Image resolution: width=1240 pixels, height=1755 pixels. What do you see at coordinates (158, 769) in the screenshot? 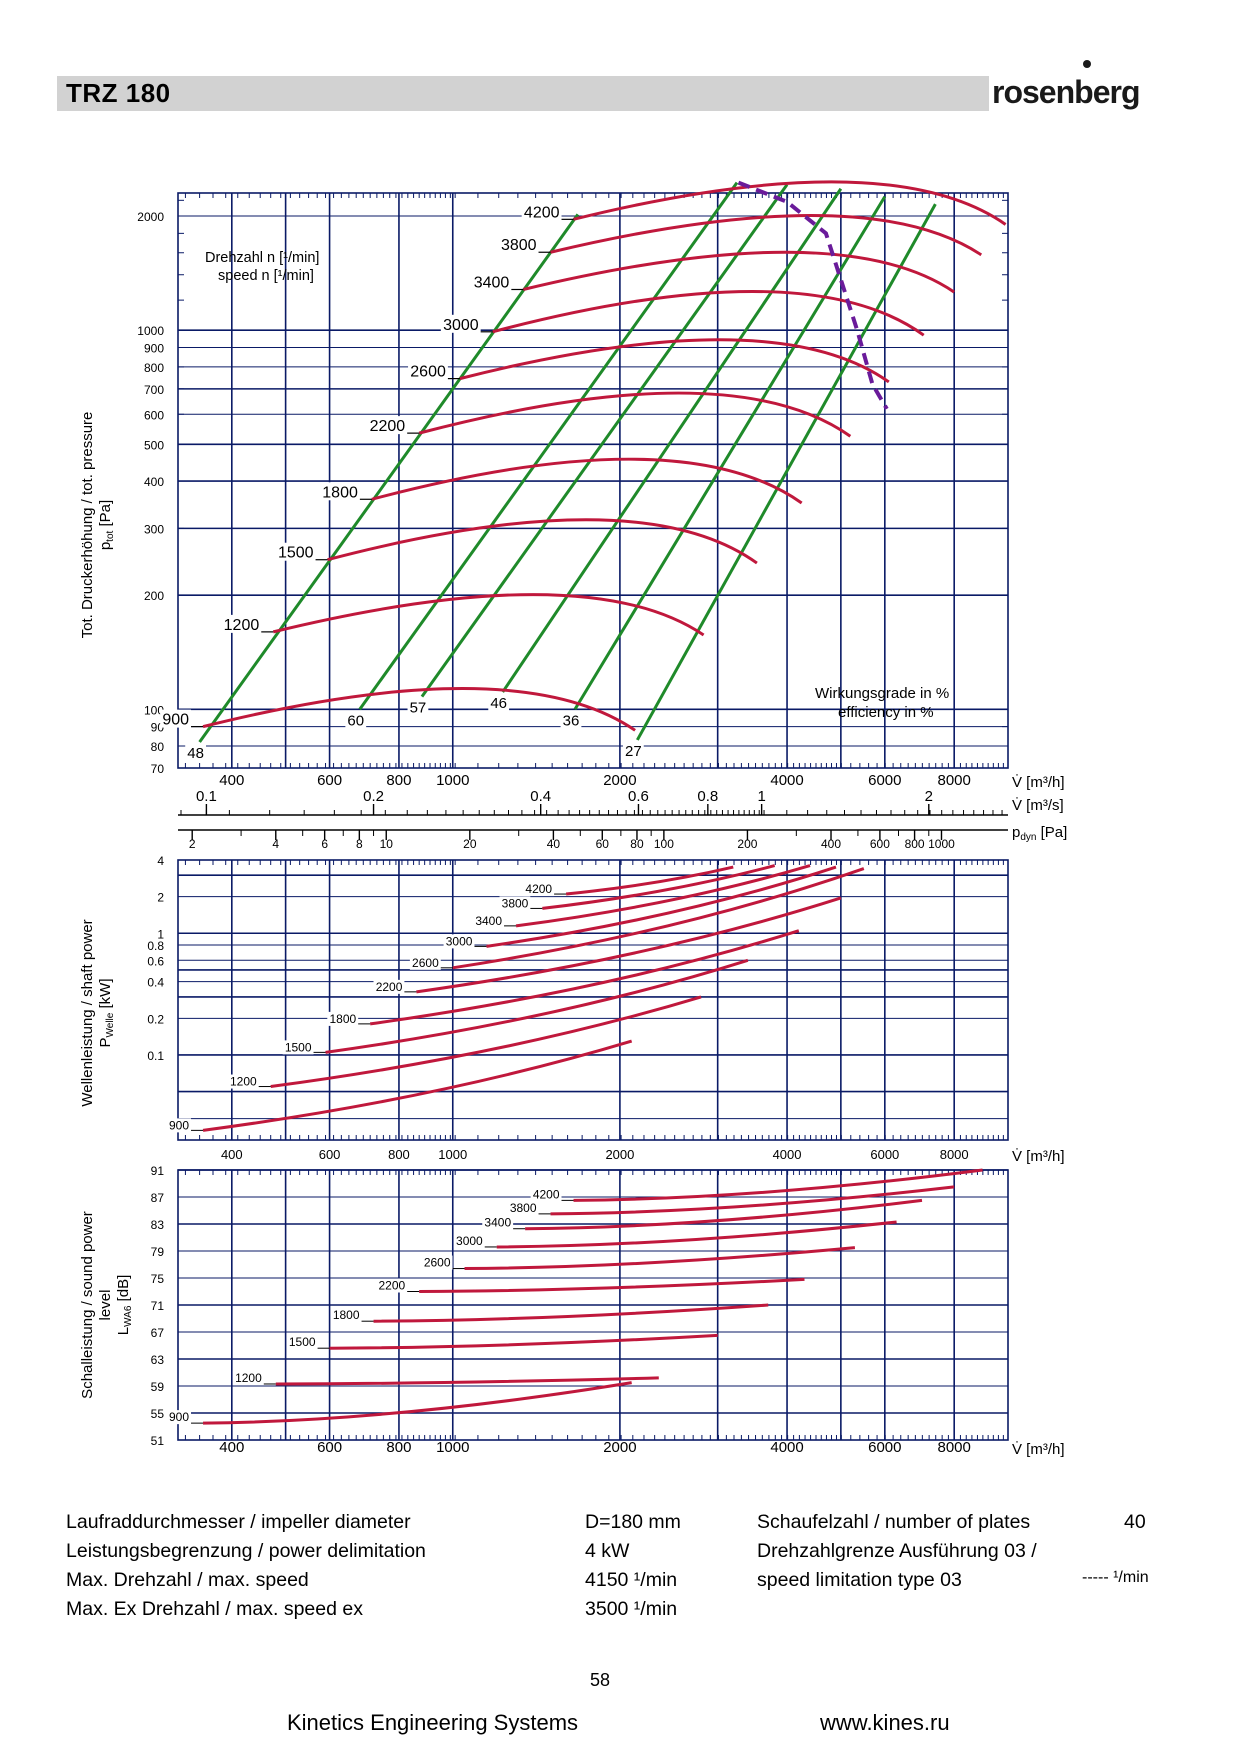
I see `pressure-ytick-label: 70` at bounding box center [158, 769].